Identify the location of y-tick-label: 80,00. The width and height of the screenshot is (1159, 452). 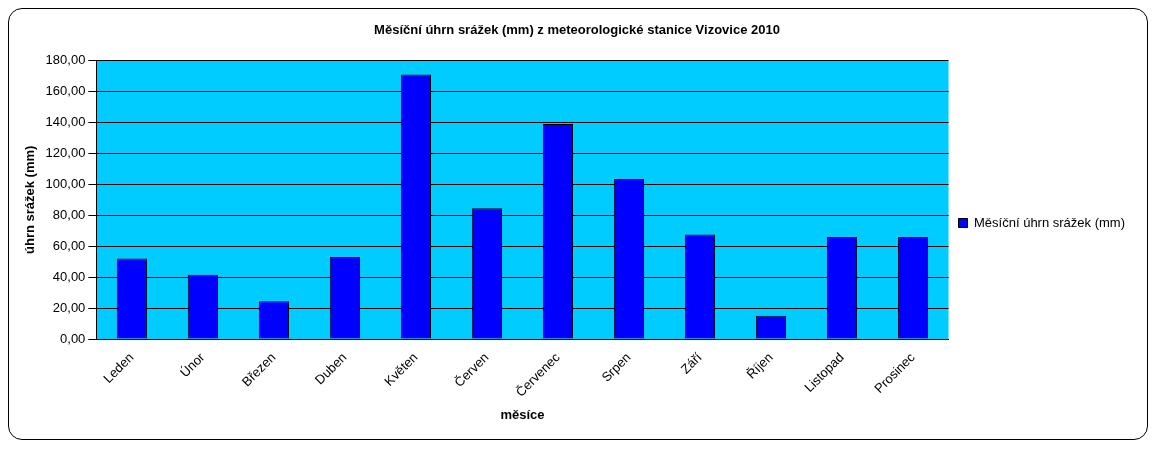
(69, 214).